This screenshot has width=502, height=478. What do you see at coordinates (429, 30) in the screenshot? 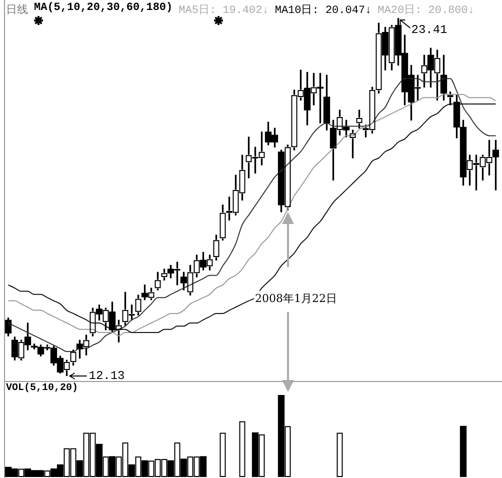
I see `annotation: 23.41` at bounding box center [429, 30].